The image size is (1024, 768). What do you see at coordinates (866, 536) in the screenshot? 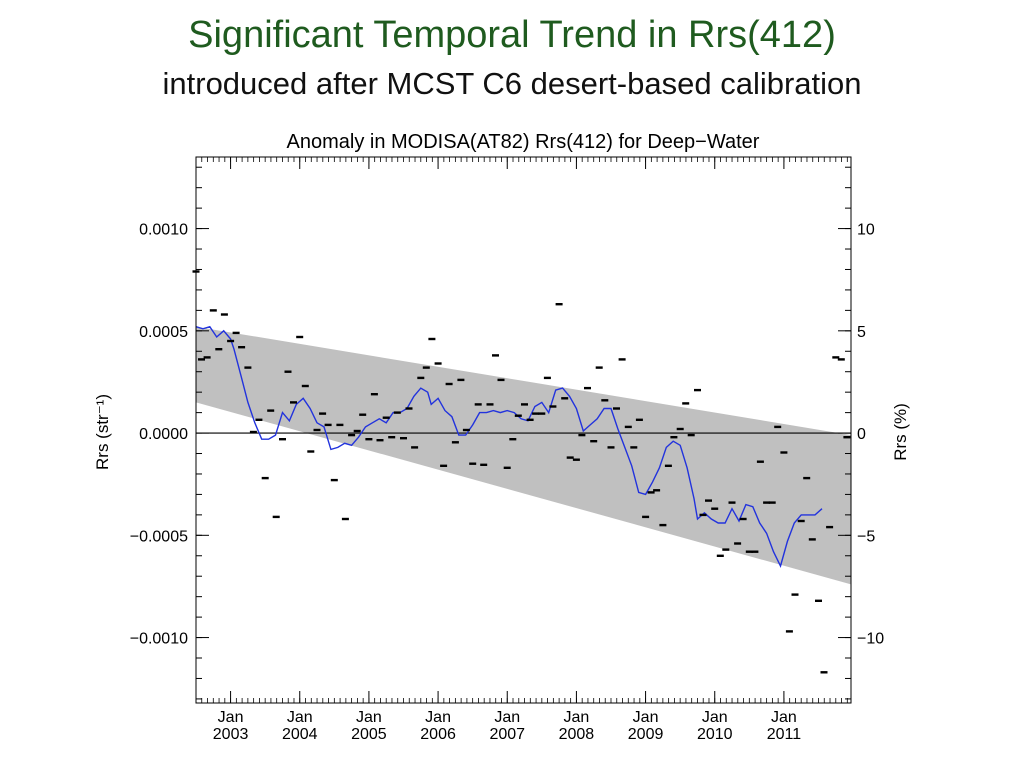
I see `y2-tick-label: −5` at bounding box center [866, 536].